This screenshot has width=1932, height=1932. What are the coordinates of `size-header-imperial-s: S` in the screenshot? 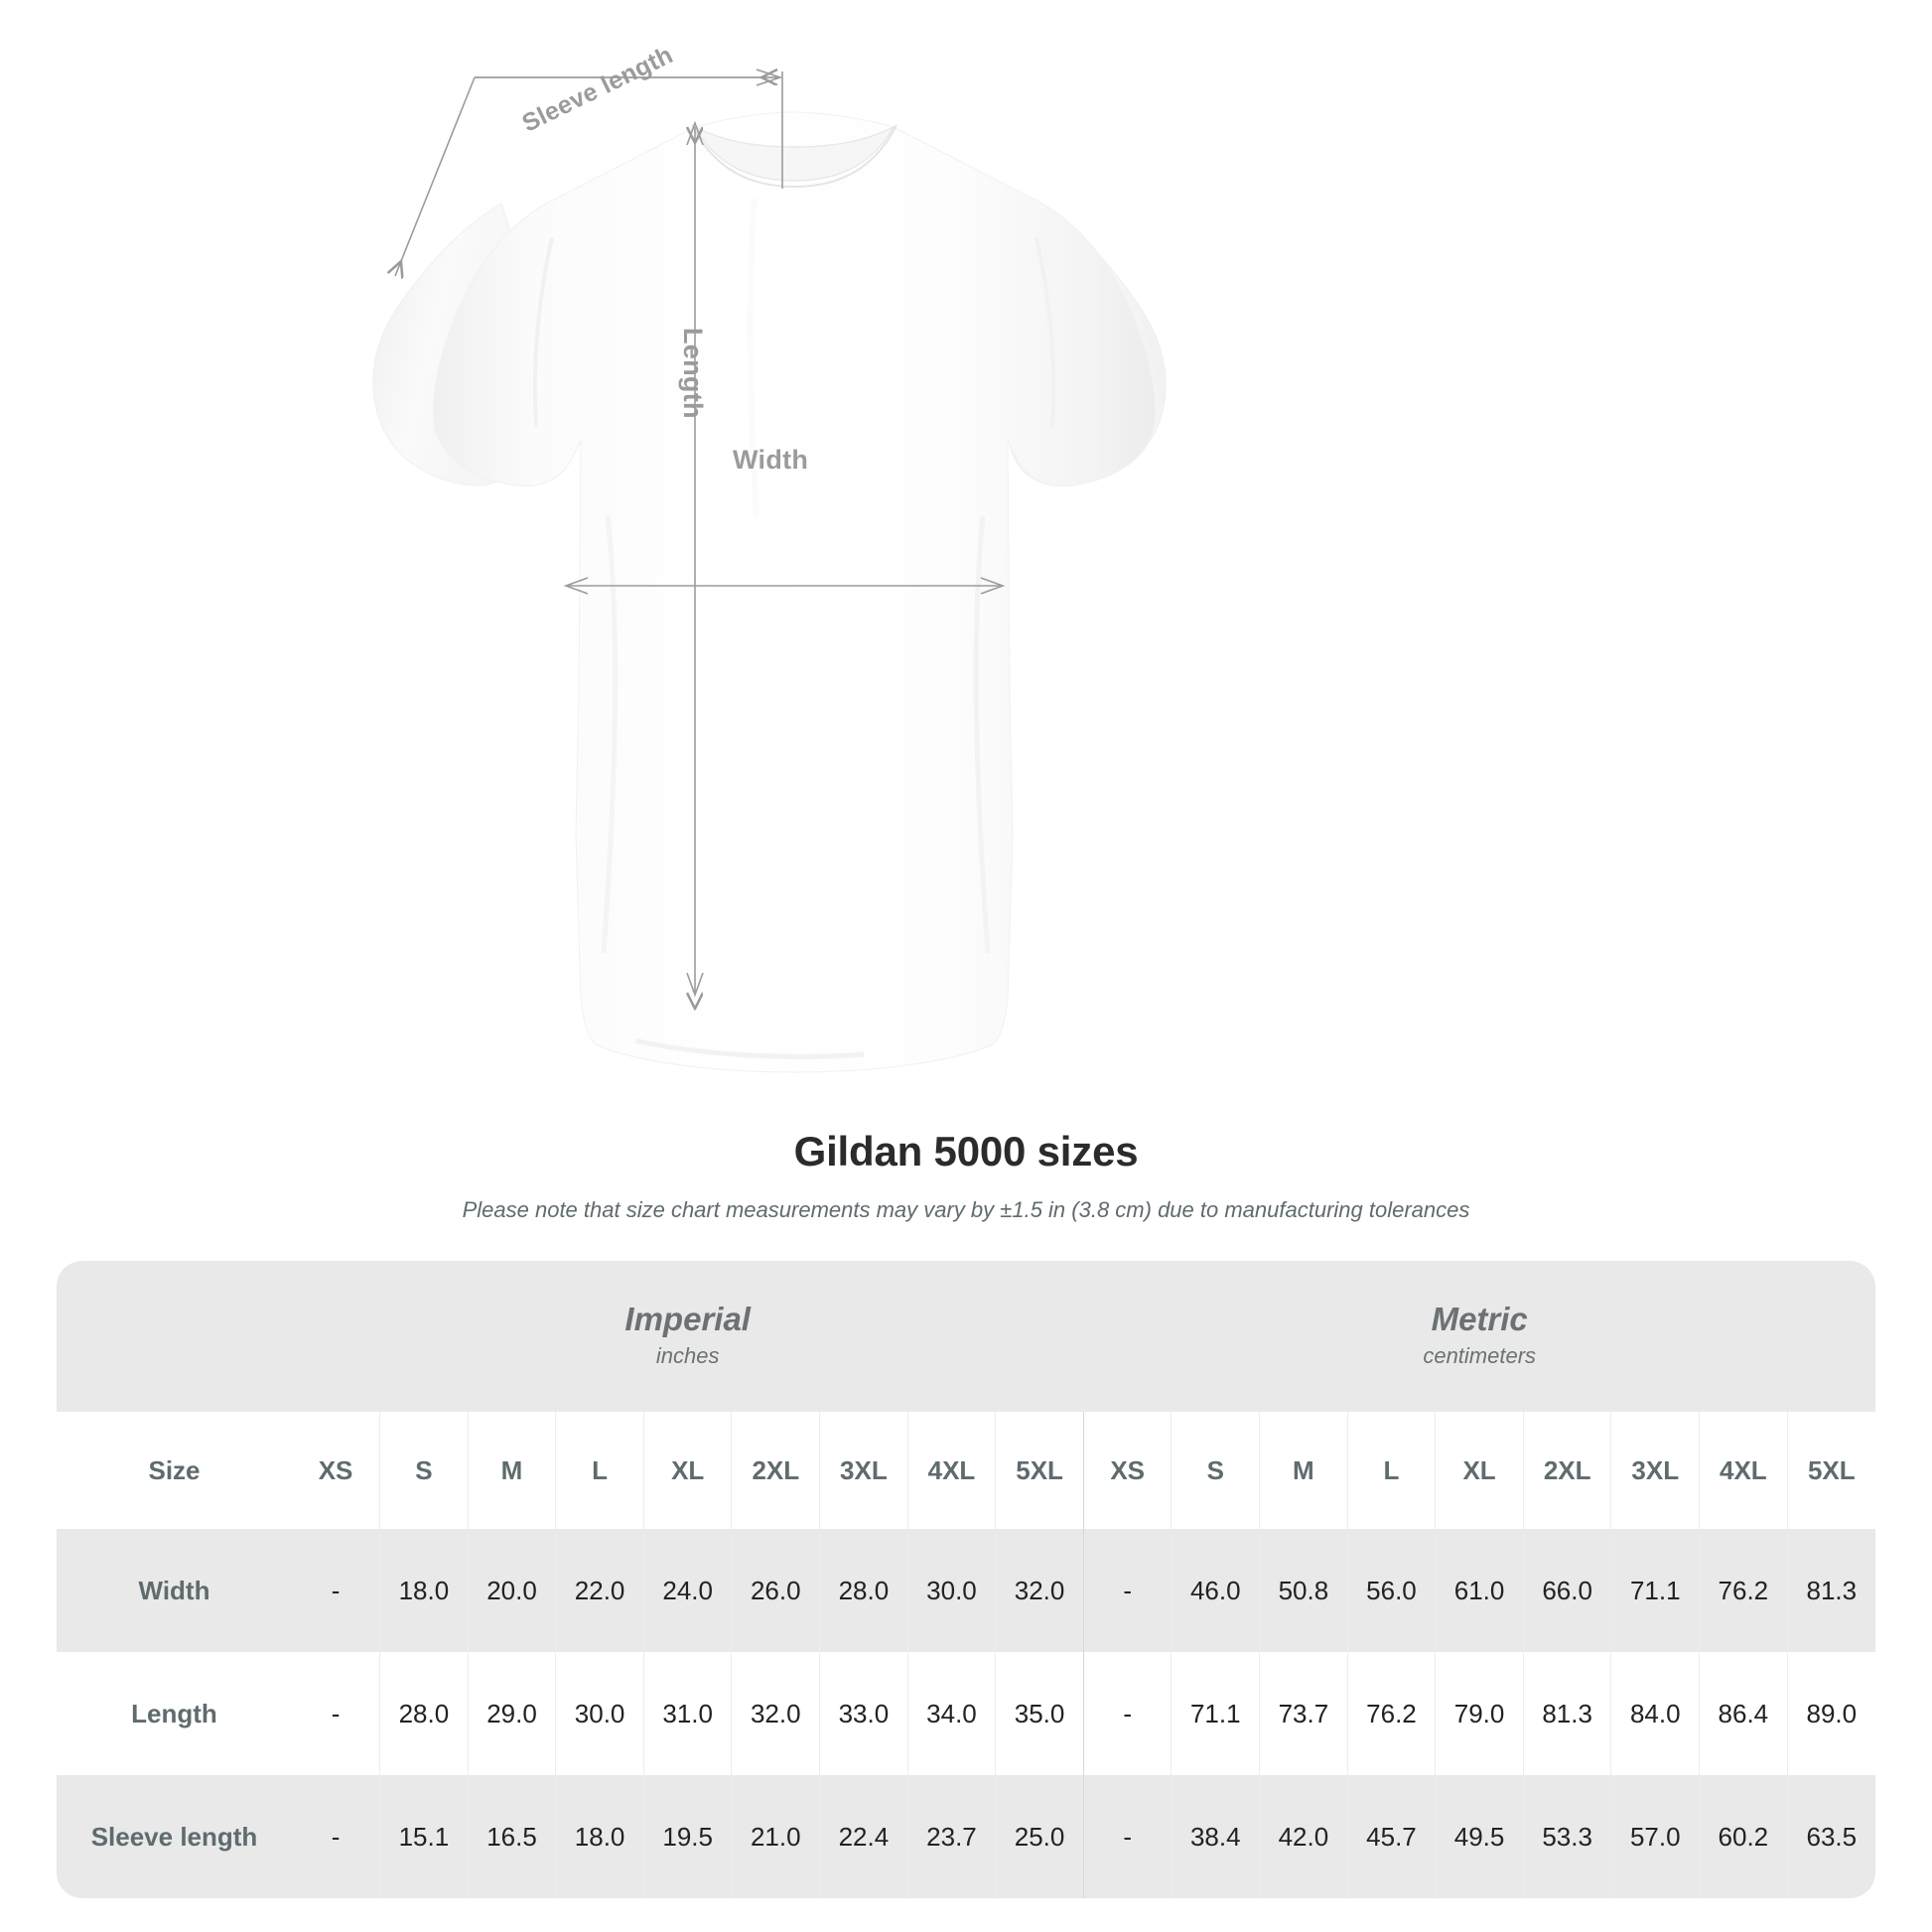 It's located at (424, 1470).